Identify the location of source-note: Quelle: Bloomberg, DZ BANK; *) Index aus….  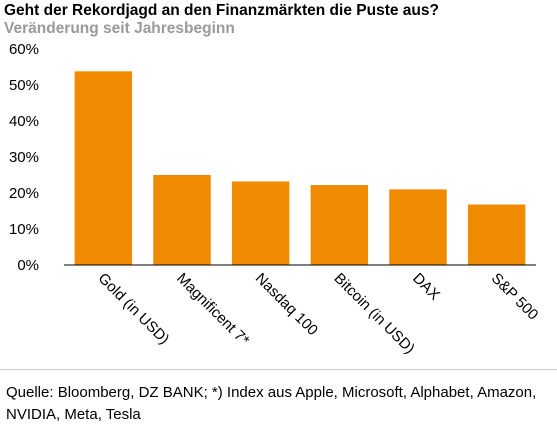
(271, 403).